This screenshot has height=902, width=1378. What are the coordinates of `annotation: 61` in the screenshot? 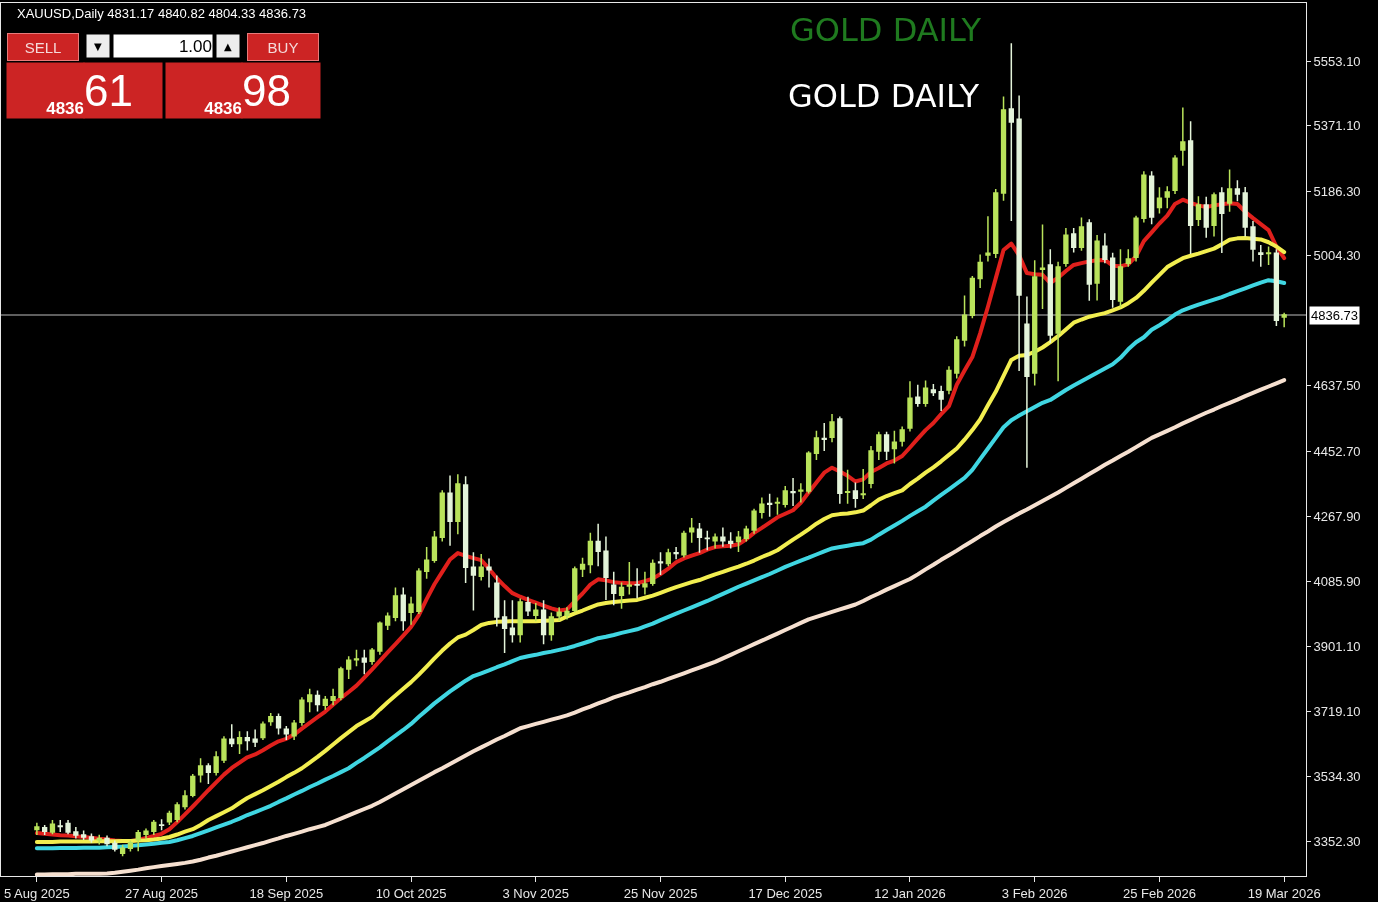 It's located at (108, 90).